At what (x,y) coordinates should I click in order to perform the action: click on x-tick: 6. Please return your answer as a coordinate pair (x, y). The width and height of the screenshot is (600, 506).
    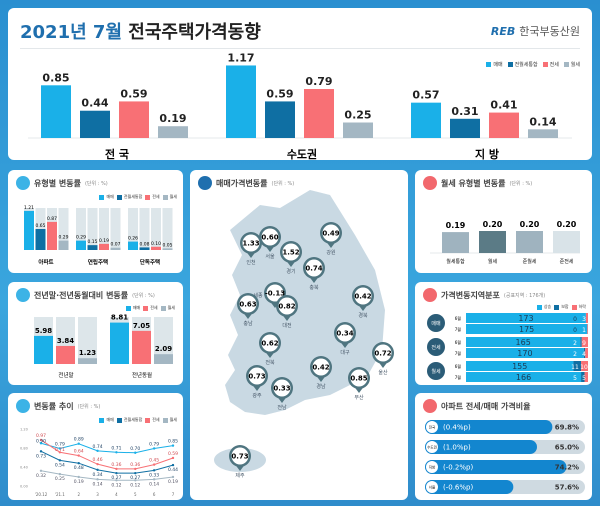
    Looking at the image, I should click on (154, 494).